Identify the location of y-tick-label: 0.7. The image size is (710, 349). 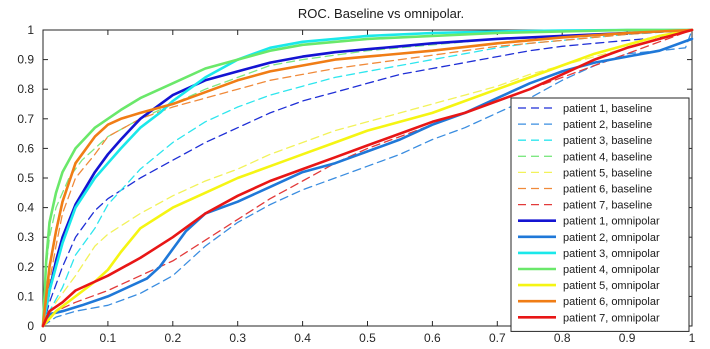
(25, 119).